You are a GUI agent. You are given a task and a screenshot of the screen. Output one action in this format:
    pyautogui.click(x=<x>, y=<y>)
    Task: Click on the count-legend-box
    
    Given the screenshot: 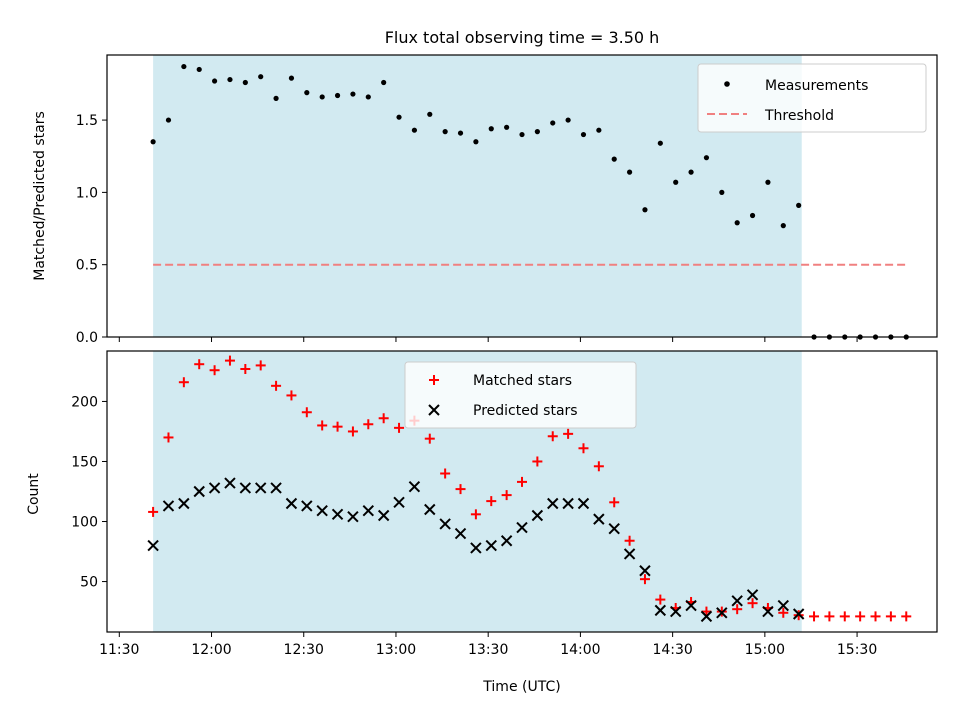 What is the action you would take?
    pyautogui.click(x=520, y=395)
    